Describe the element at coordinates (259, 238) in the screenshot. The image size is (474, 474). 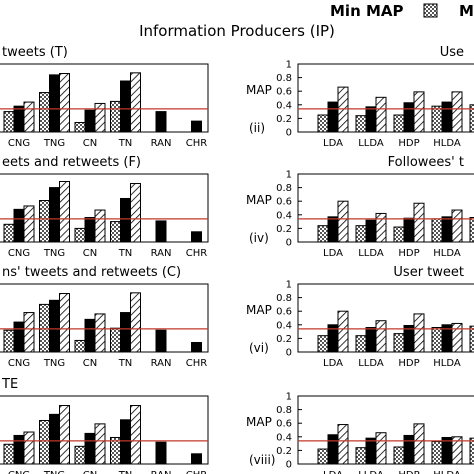
I see `panel-number: (iv)` at that location.